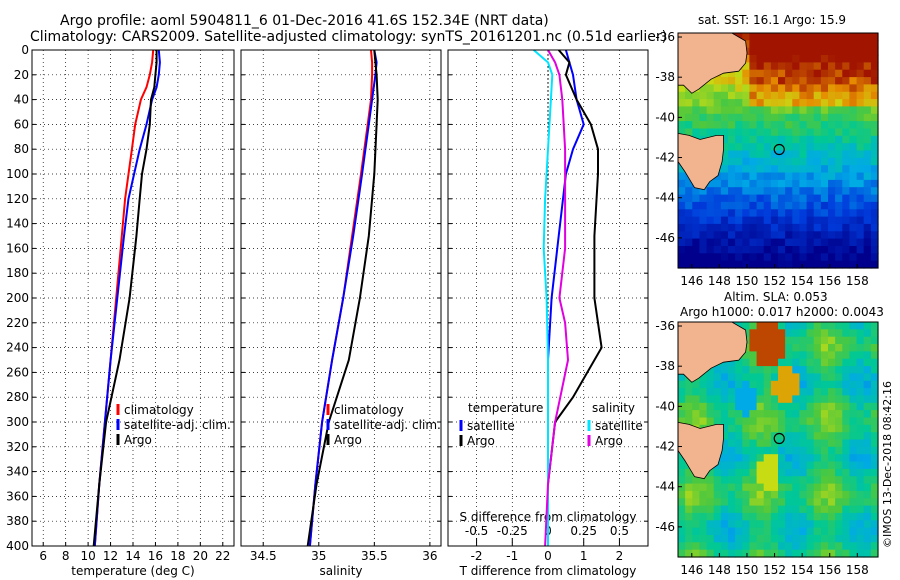  I want to click on difference-xtick-label: -1, so click(512, 556).